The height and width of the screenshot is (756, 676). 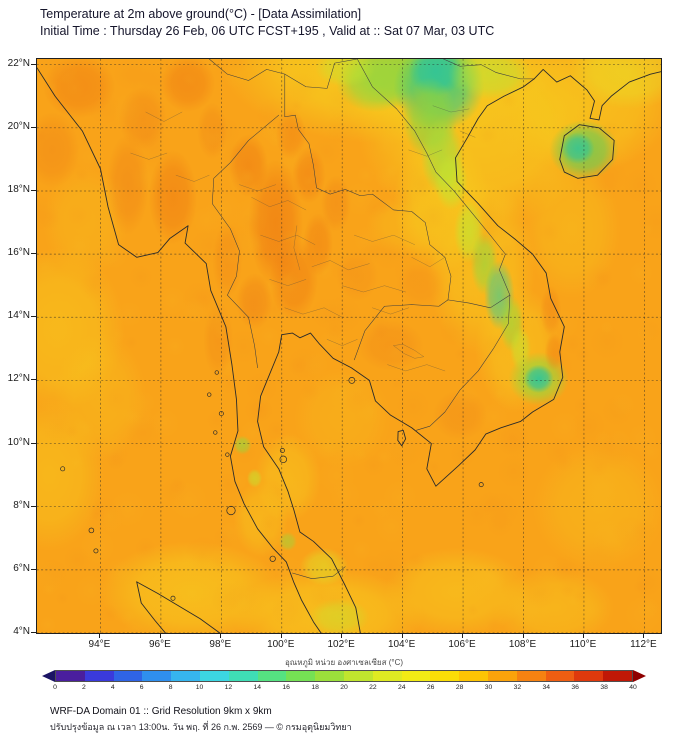 What do you see at coordinates (315, 687) in the screenshot?
I see `colorbar-tick-value: 18` at bounding box center [315, 687].